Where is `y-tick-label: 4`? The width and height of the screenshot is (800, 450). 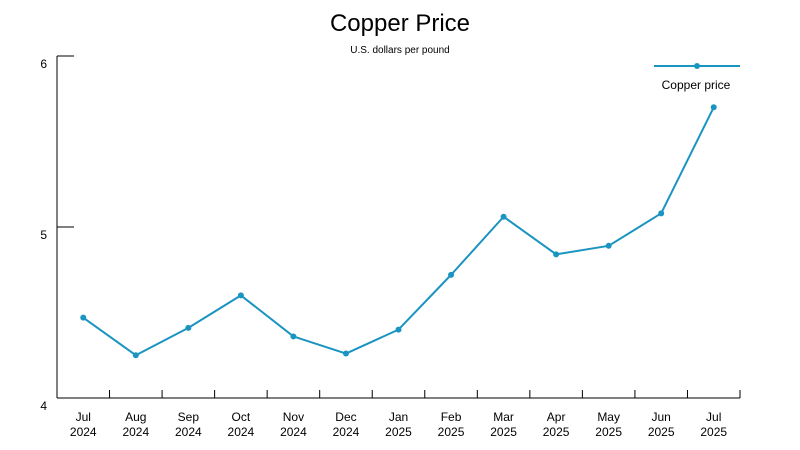
y-tick-label: 4 is located at coordinates (43, 406).